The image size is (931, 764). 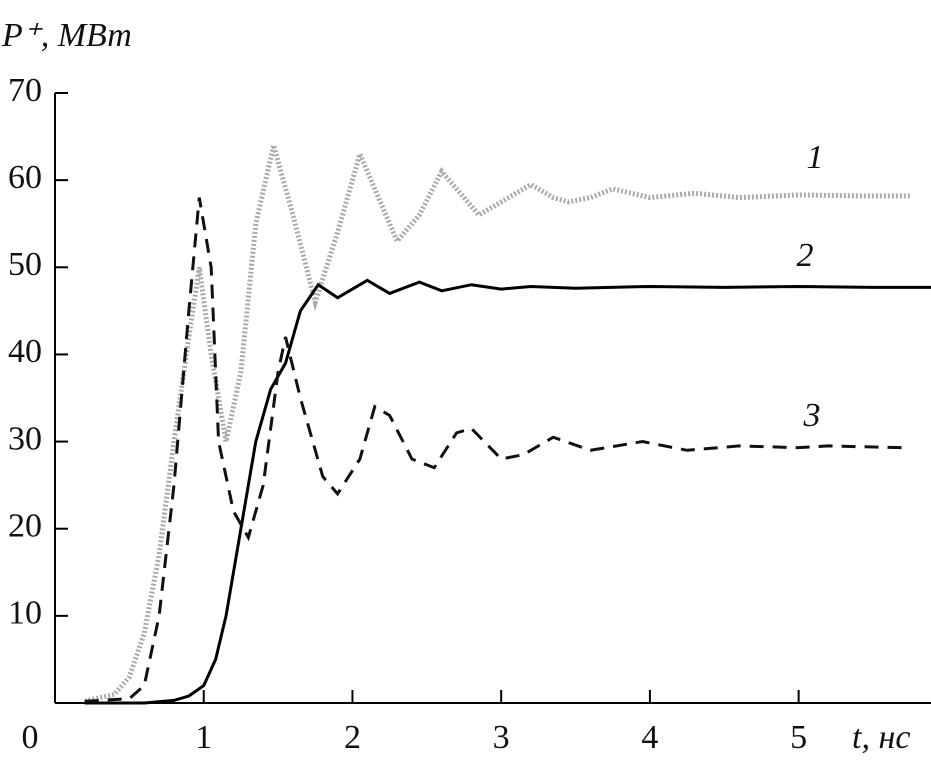 What do you see at coordinates (25, 264) in the screenshot?
I see `y-tick-label: 50` at bounding box center [25, 264].